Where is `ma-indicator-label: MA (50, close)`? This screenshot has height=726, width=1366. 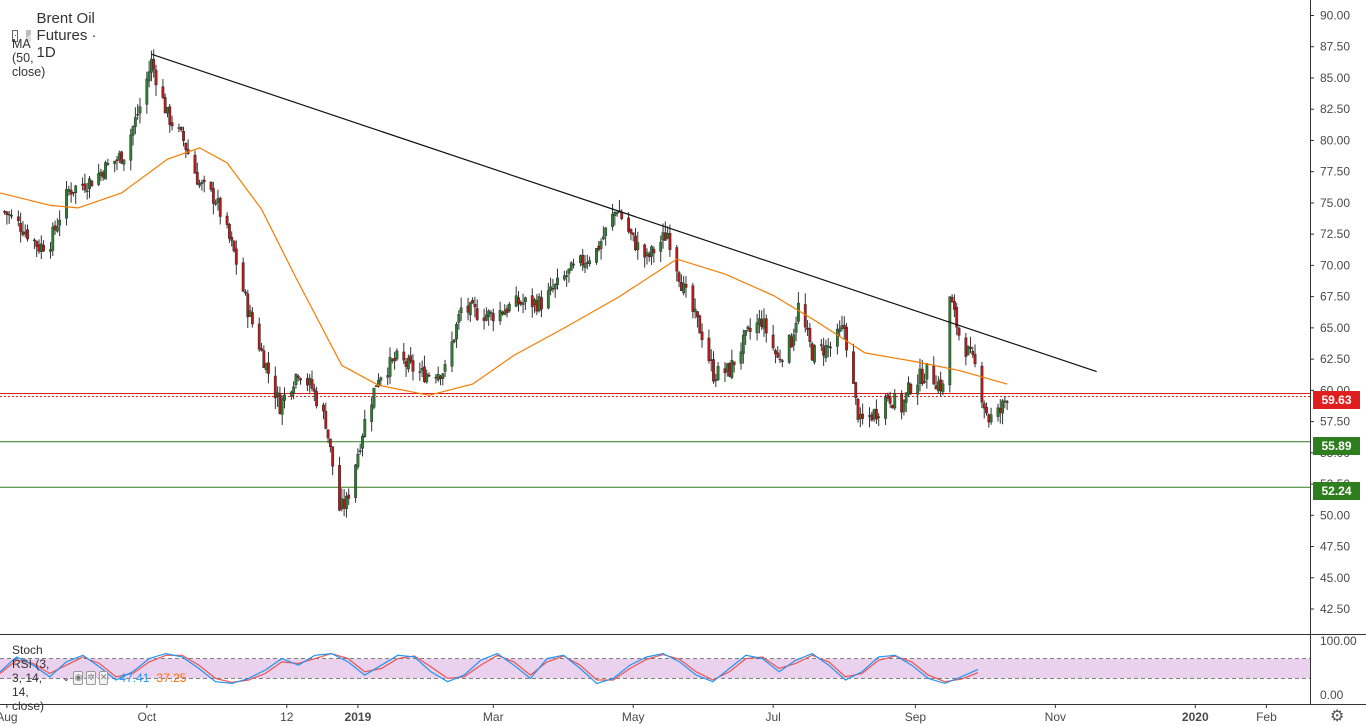
ma-indicator-label: MA (50, close) is located at coordinates (29, 58).